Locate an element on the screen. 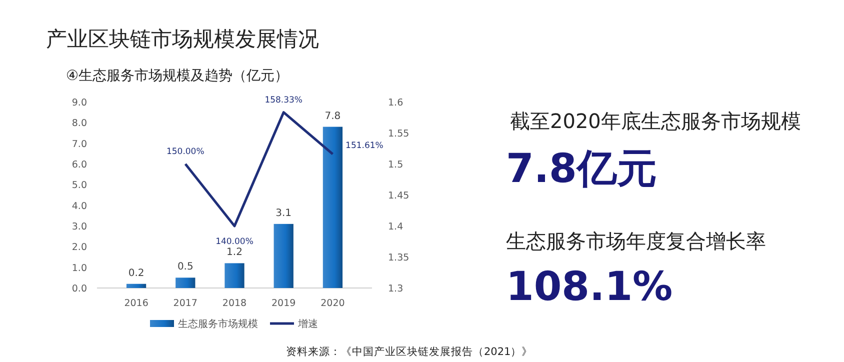  data-label: 150.00% is located at coordinates (185, 152).